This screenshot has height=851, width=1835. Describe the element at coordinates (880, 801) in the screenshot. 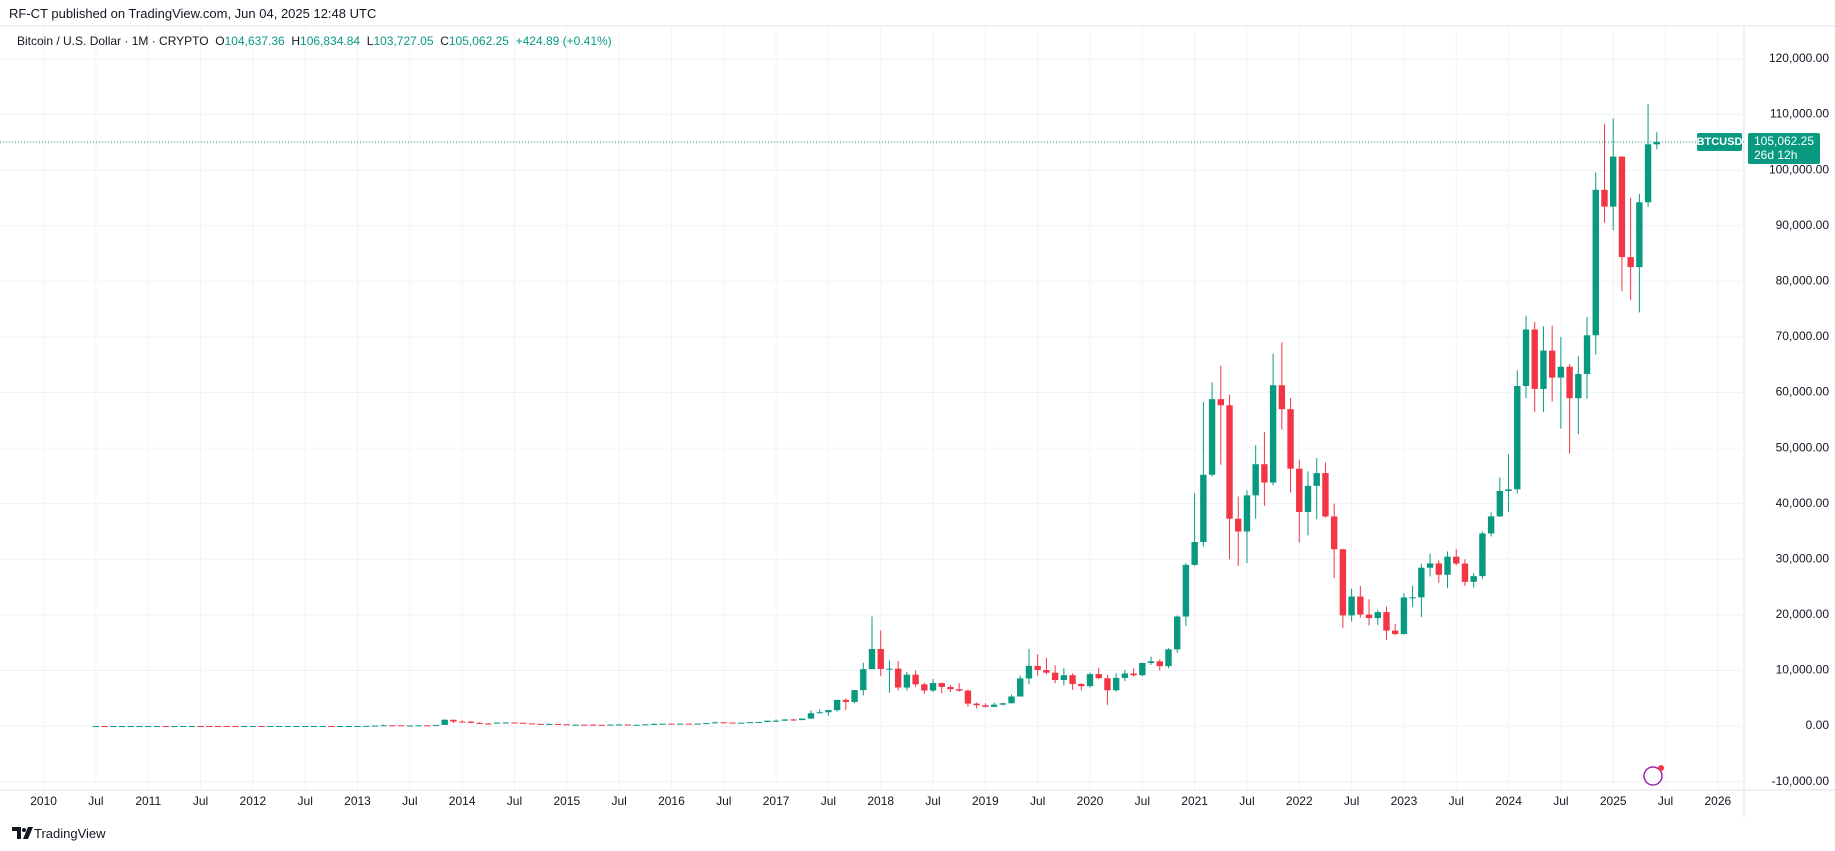

I see `x-tick-label: 2018` at that location.